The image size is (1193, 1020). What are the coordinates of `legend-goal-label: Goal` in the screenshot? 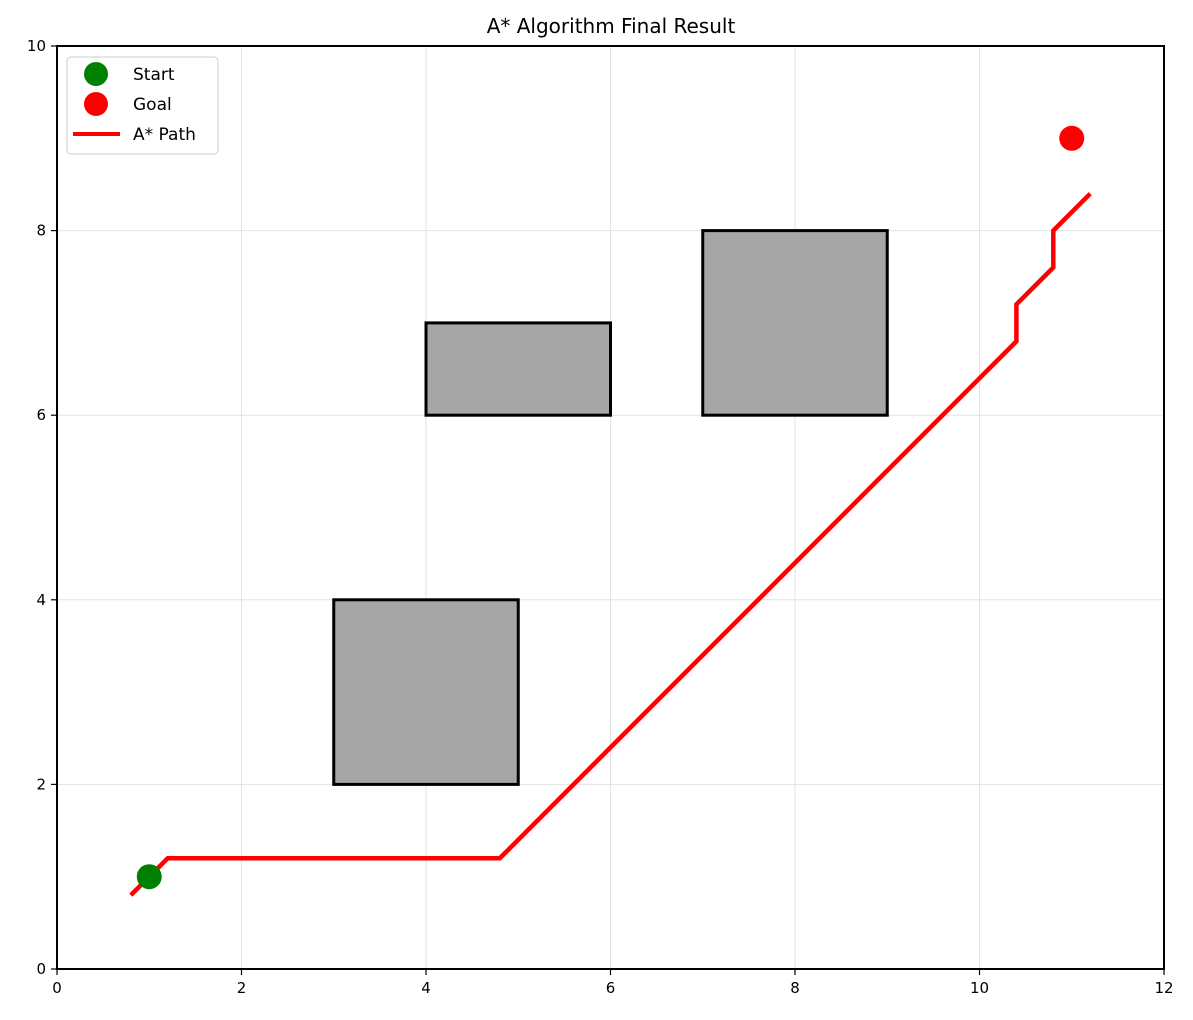 It's located at (152, 105).